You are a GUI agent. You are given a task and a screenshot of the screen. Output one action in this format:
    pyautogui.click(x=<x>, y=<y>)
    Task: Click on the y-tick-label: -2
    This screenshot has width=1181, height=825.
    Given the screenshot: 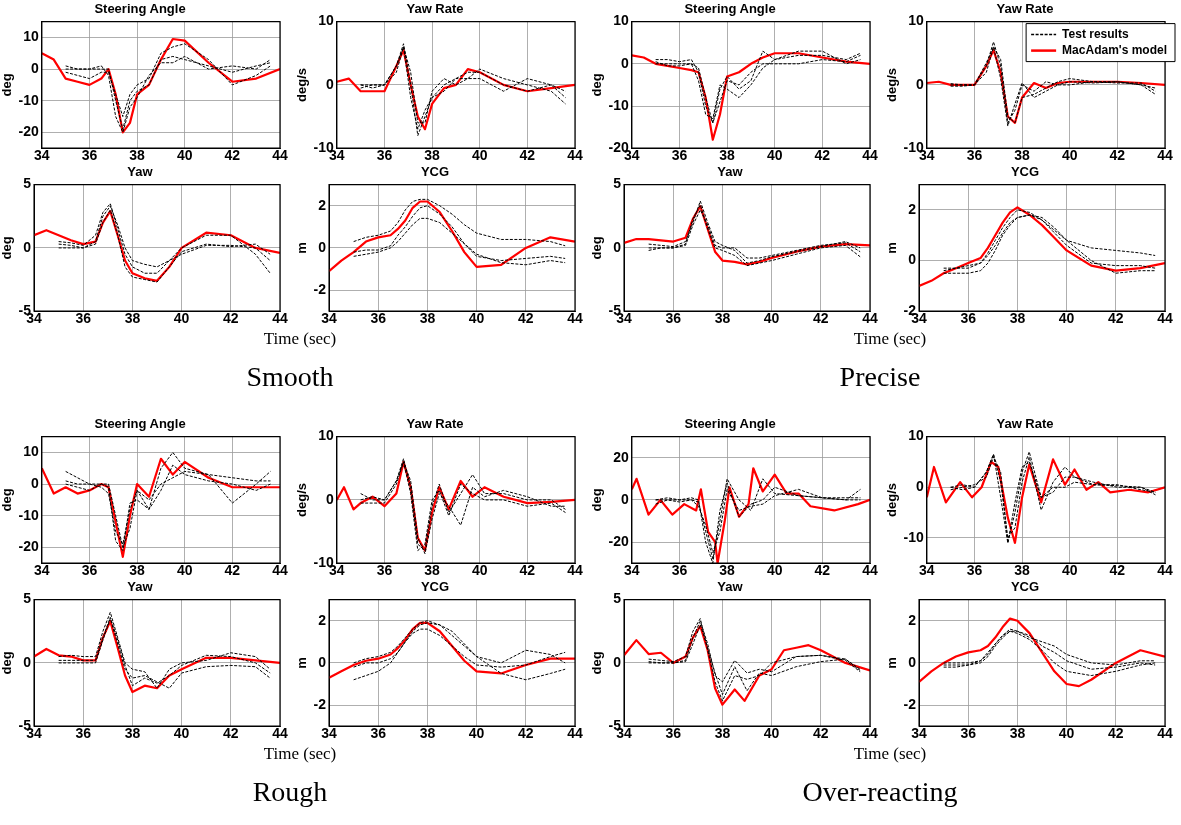 What is the action you would take?
    pyautogui.click(x=910, y=703)
    